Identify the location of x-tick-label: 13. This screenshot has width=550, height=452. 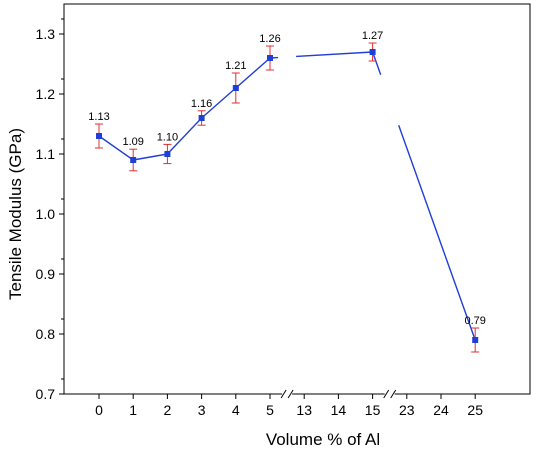
(304, 410).